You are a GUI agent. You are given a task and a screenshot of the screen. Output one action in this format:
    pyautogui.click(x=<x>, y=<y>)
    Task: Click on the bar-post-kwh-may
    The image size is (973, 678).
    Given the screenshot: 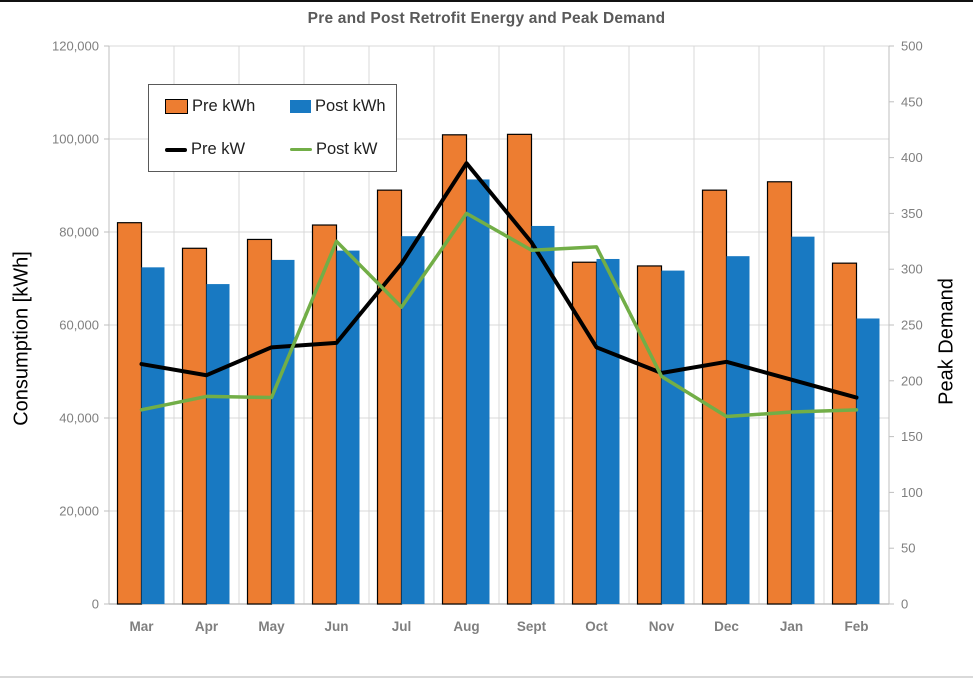 What is the action you would take?
    pyautogui.click(x=283, y=431)
    